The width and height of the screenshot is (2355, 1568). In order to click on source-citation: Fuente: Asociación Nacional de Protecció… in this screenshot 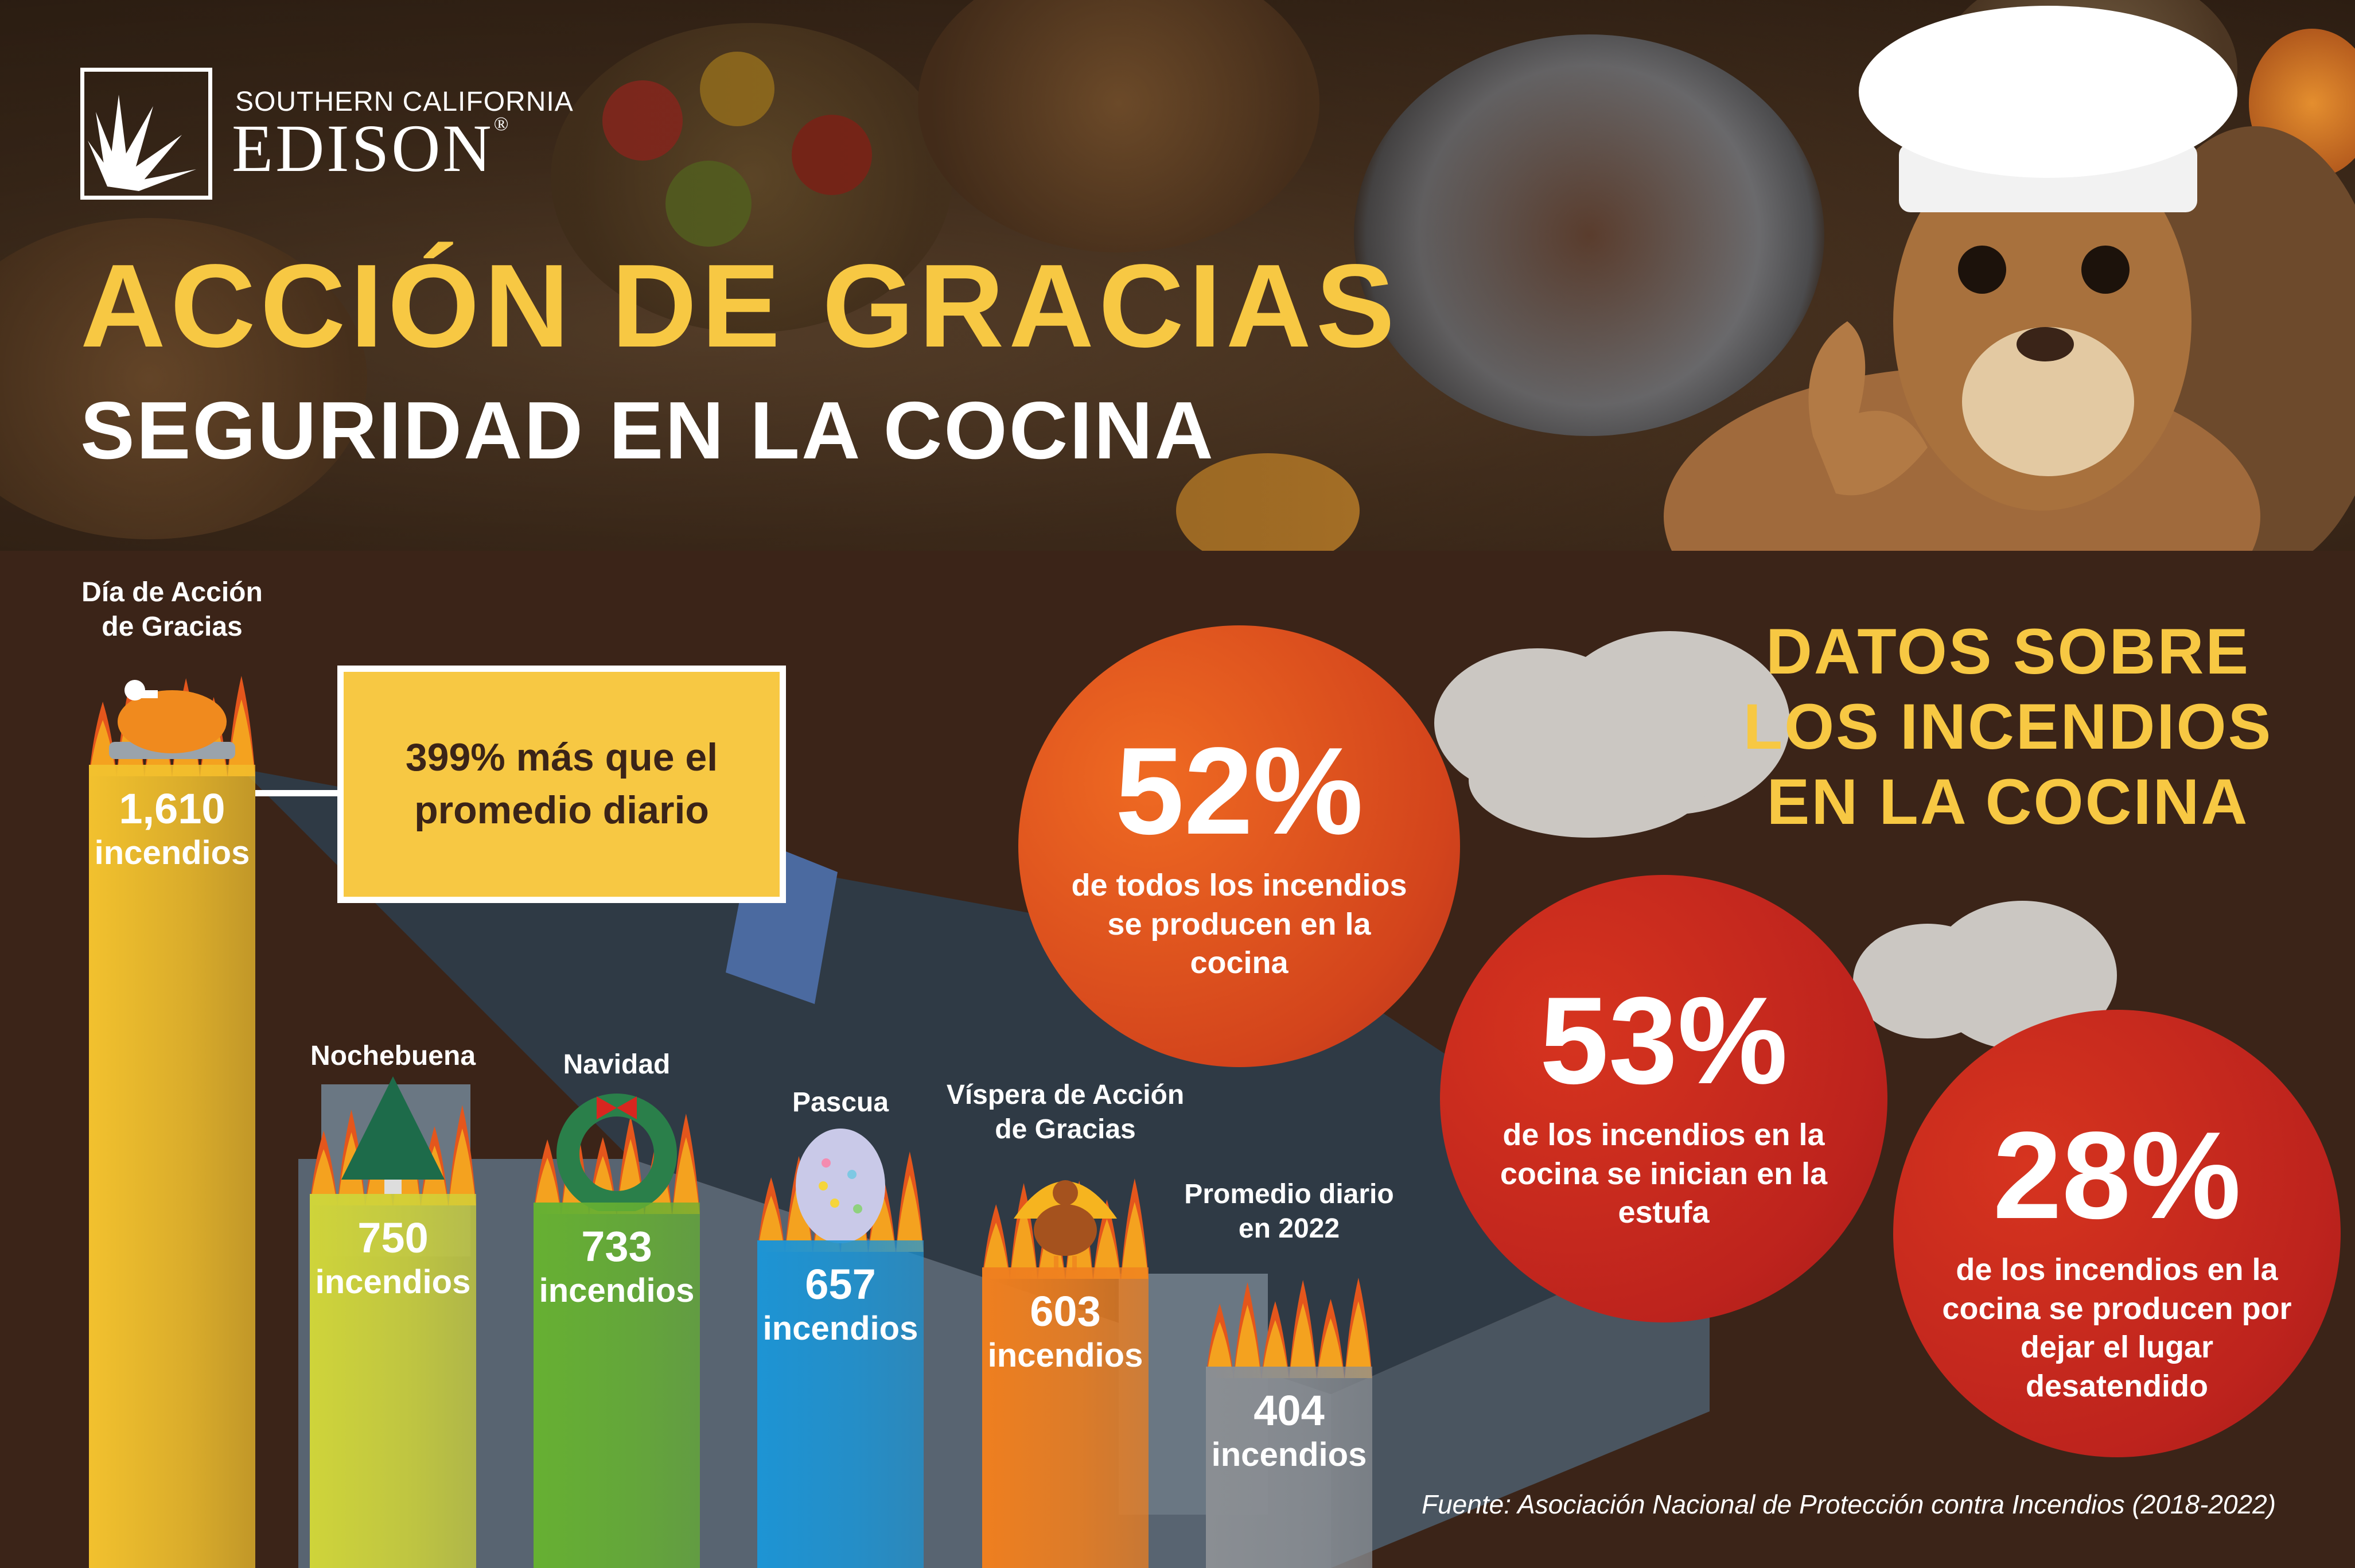, I will do `click(1849, 1504)`.